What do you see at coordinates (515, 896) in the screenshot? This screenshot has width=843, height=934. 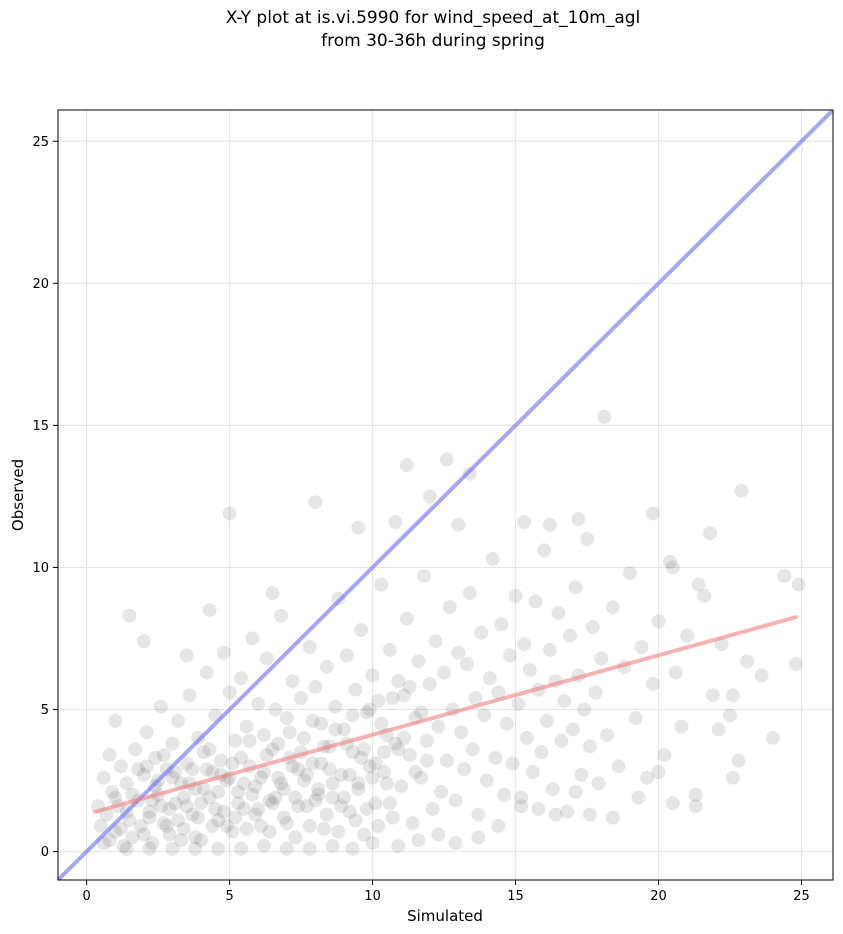 I see `x-tick-label: 15` at bounding box center [515, 896].